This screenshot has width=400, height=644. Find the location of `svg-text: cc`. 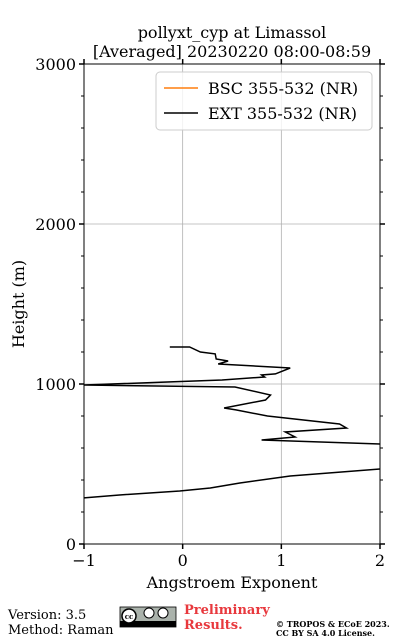

svg-text: cc is located at coordinates (129, 616).